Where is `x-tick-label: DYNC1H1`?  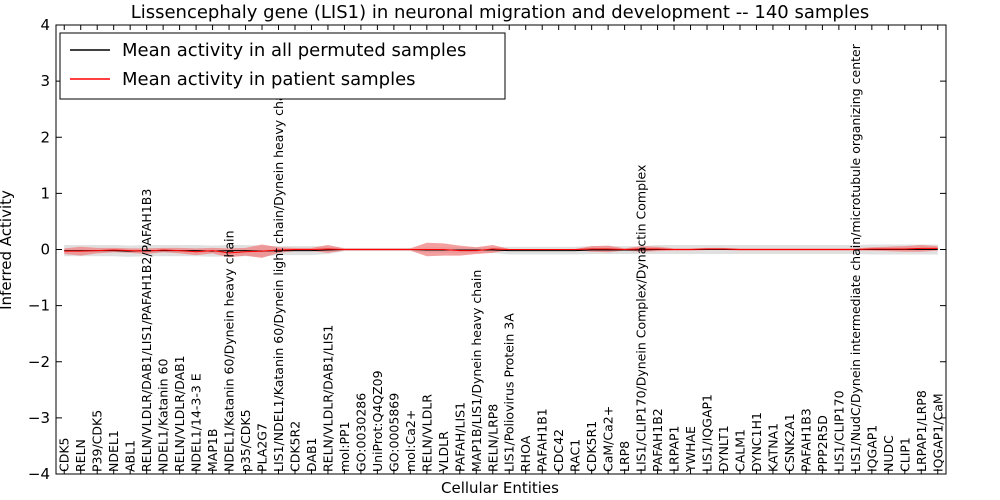
x-tick-label: DYNC1H1 is located at coordinates (756, 442).